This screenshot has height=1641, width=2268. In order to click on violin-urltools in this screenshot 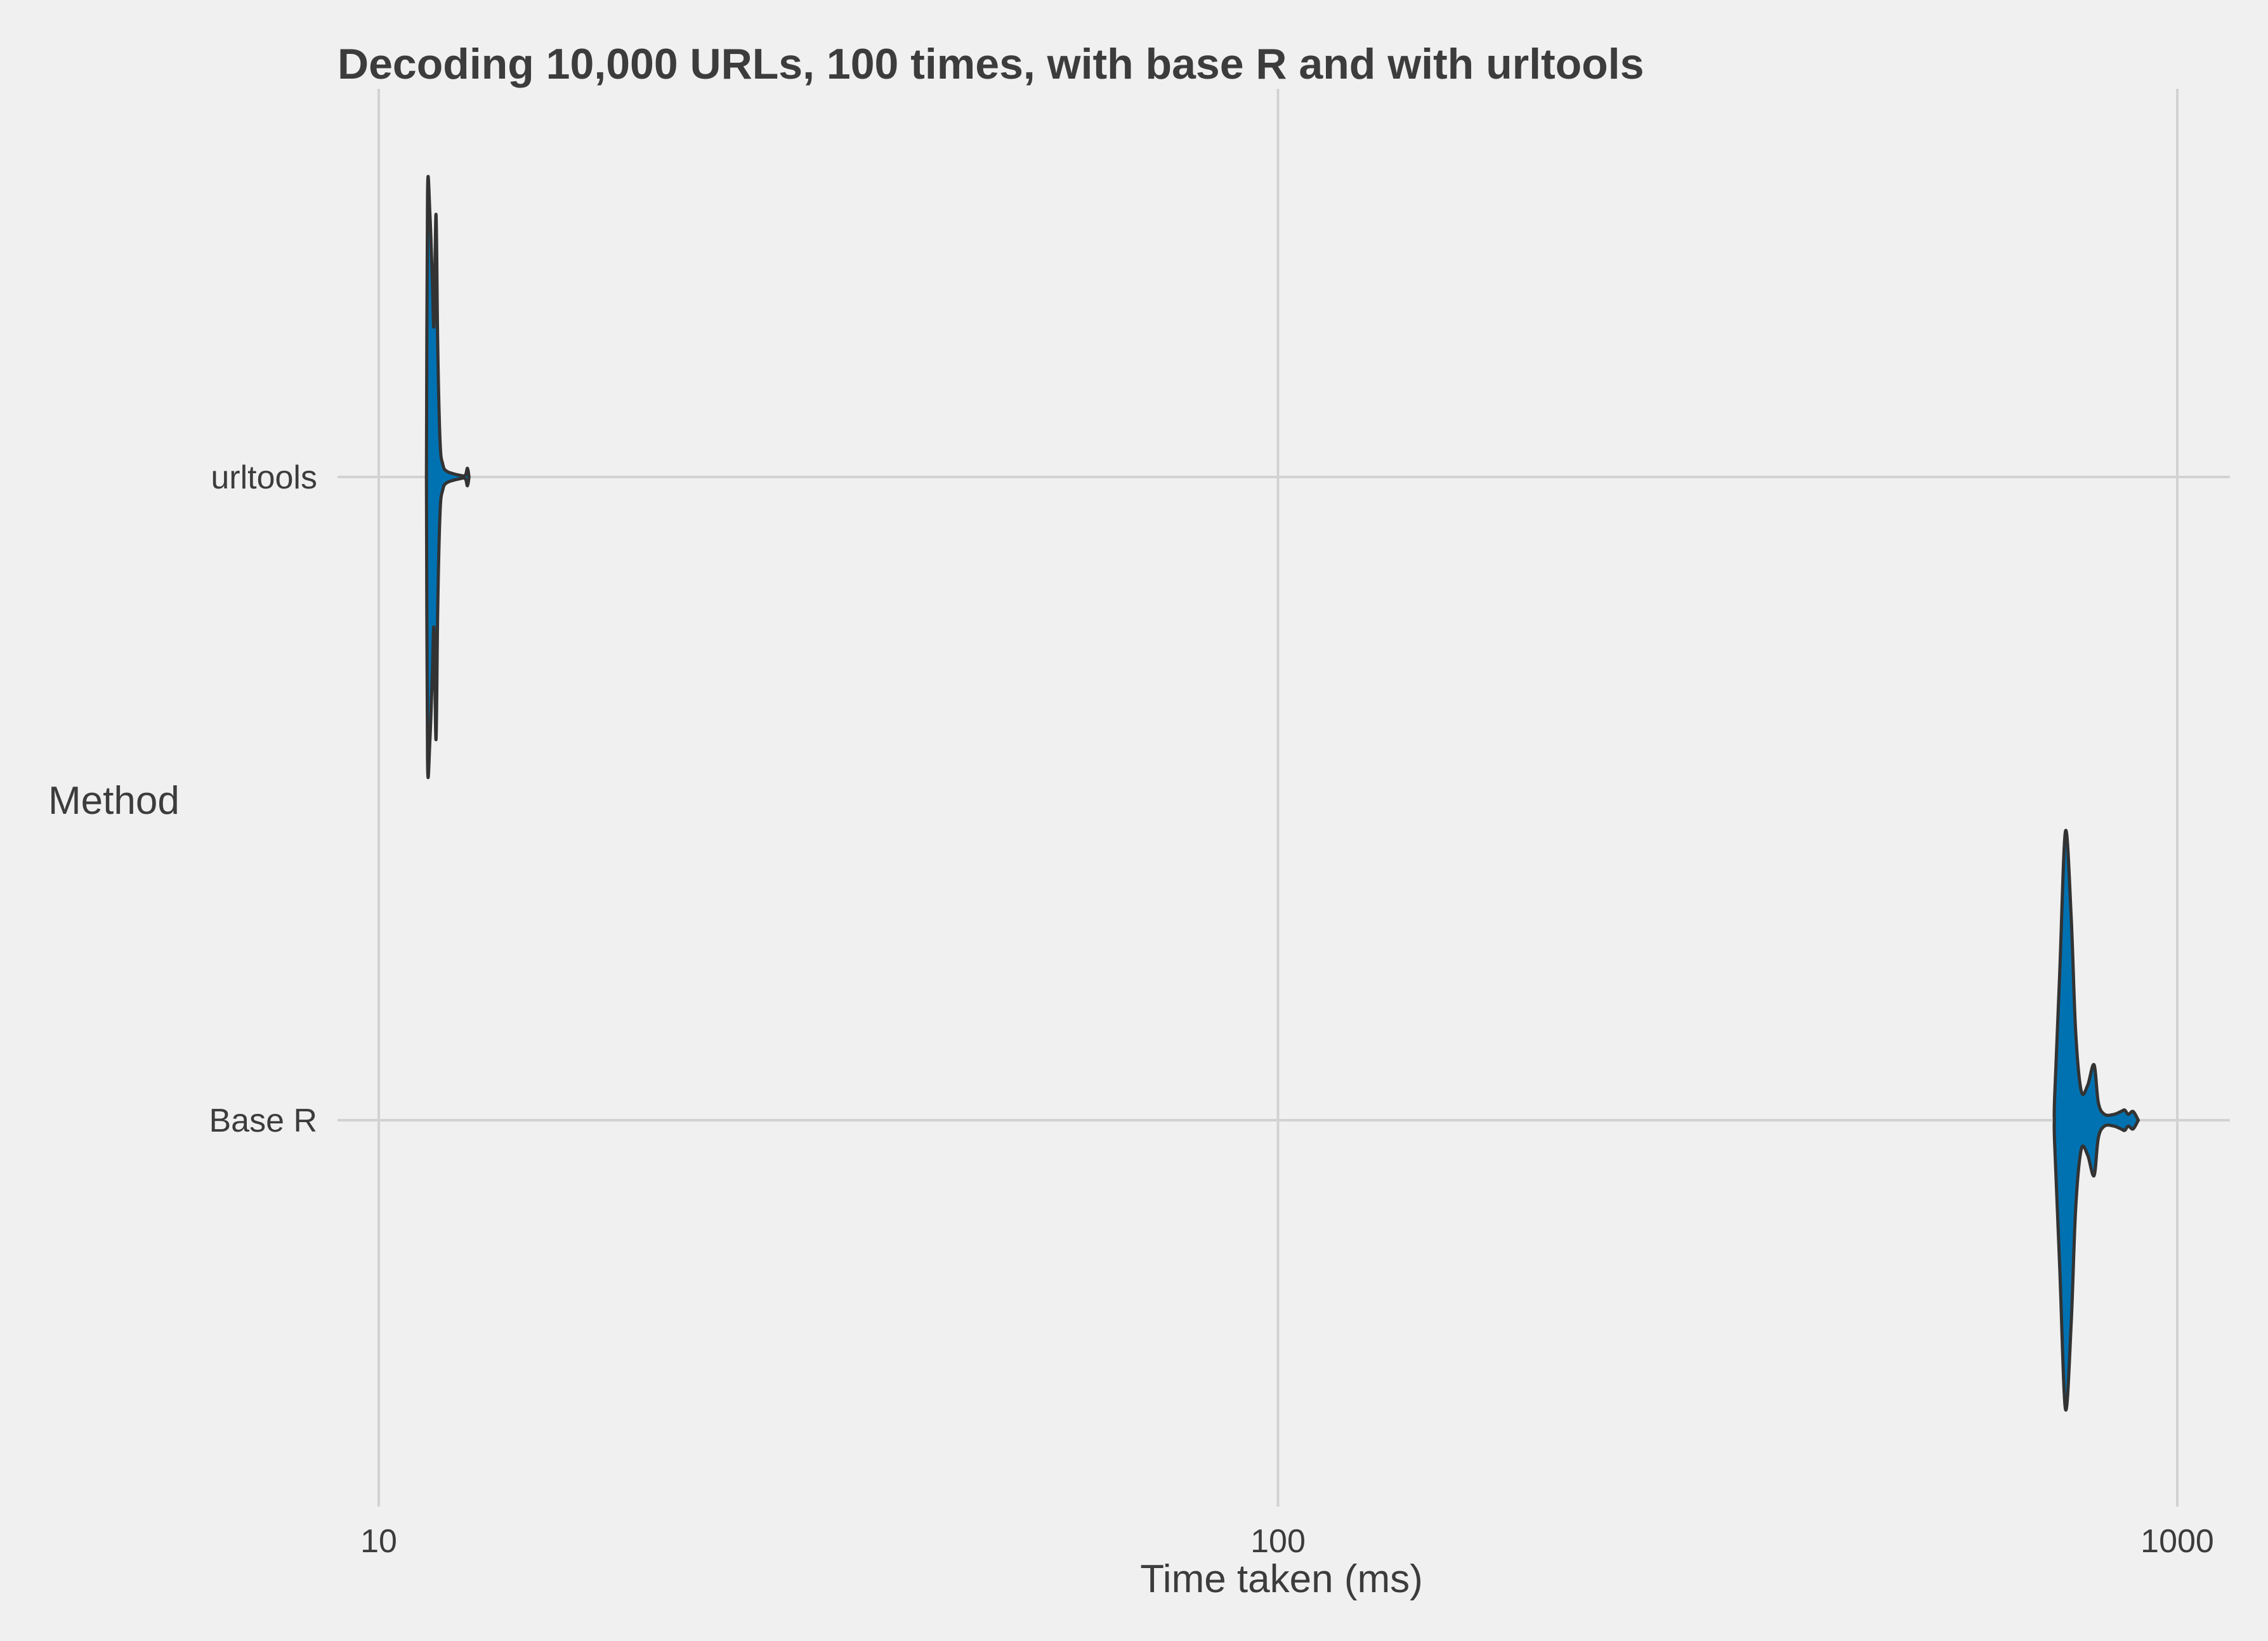, I will do `click(447, 477)`.